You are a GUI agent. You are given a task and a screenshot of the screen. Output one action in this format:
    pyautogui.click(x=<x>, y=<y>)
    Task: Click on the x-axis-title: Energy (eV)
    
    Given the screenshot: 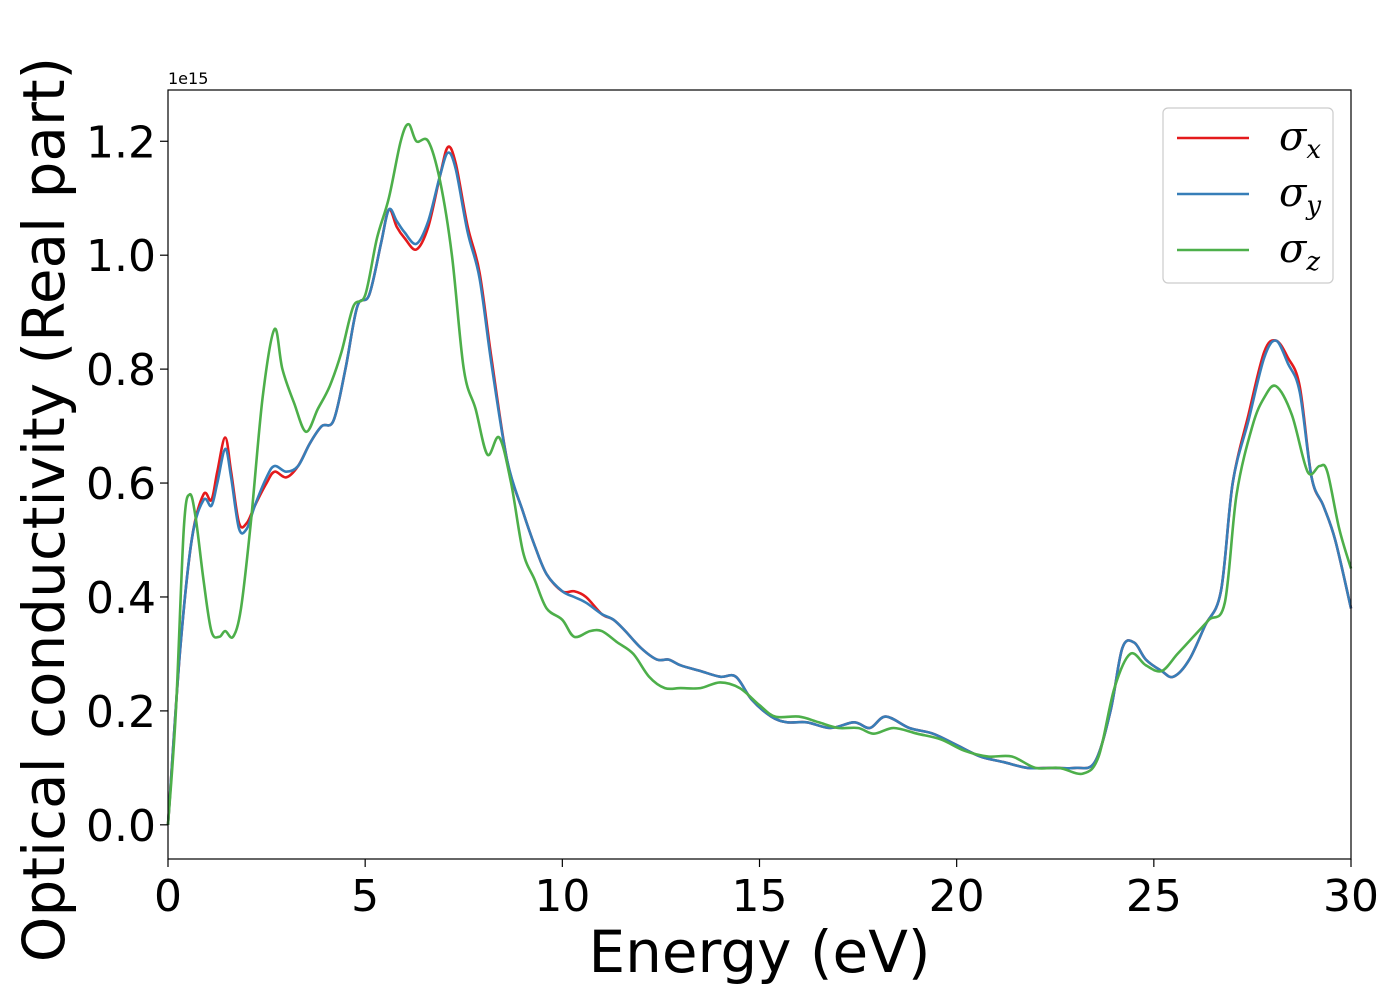 What is the action you would take?
    pyautogui.click(x=759, y=952)
    